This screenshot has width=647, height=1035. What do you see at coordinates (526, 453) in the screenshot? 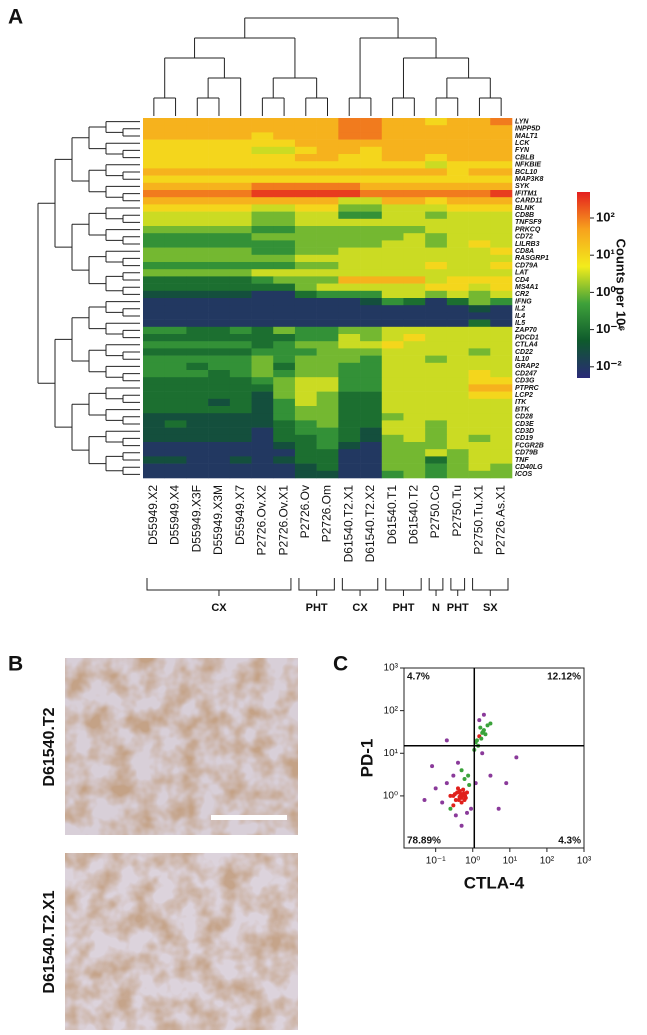
I see `row-label: CD79B` at bounding box center [526, 453].